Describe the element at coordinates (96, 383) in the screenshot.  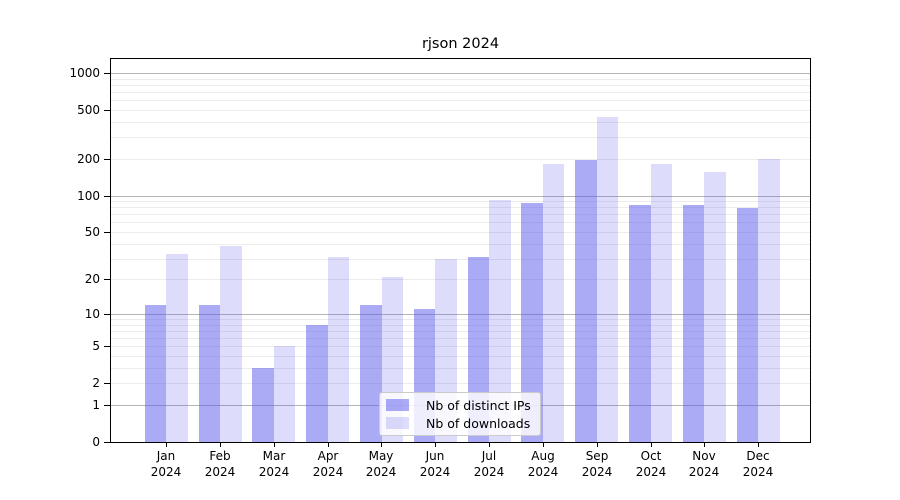
I see `y-tick-label: 2` at that location.